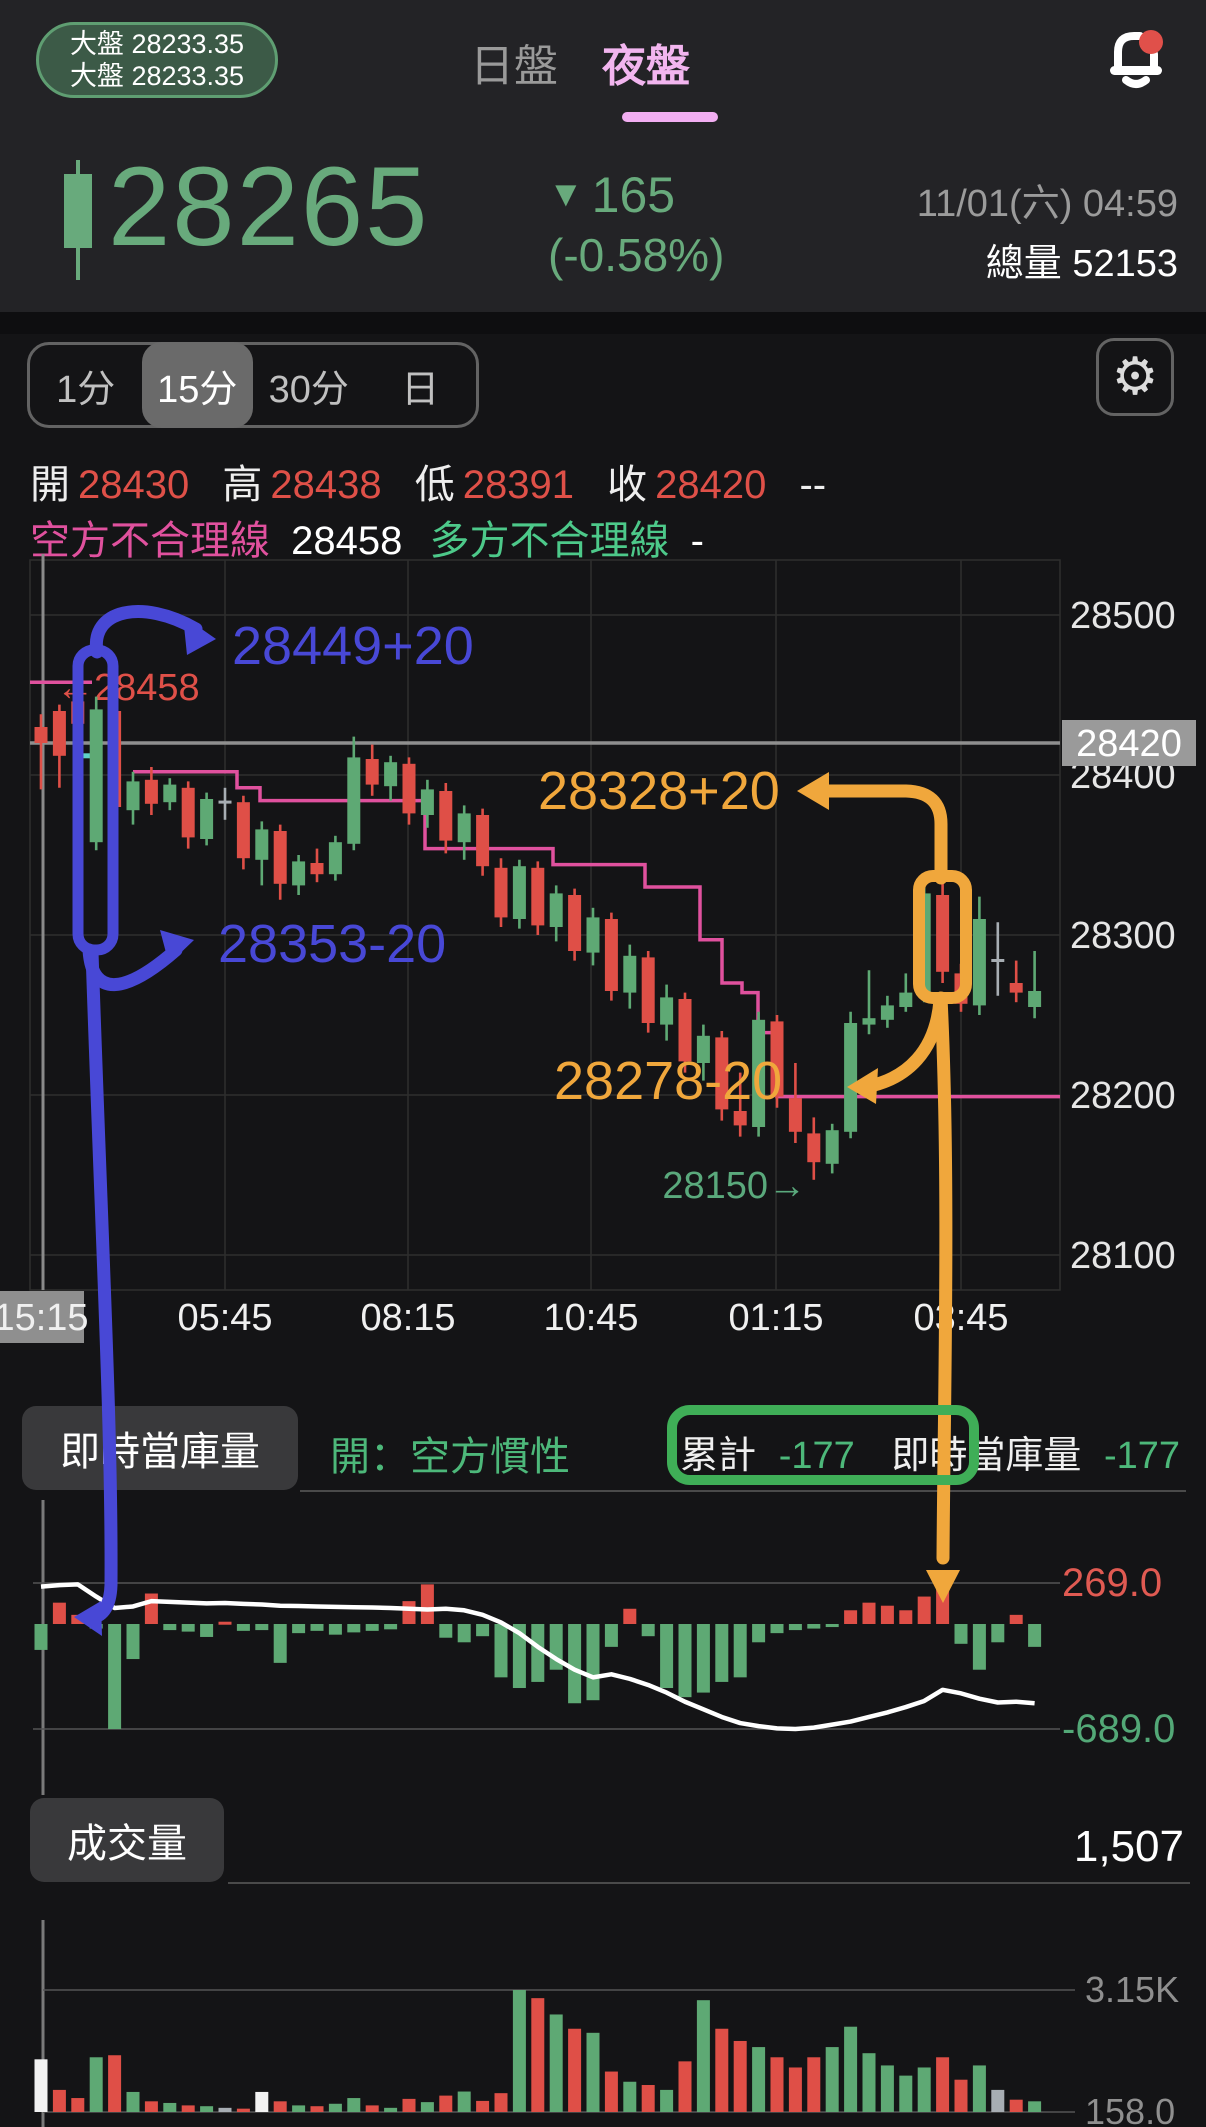 The width and height of the screenshot is (1206, 2127). I want to click on short-line-value: 28458, so click(347, 541).